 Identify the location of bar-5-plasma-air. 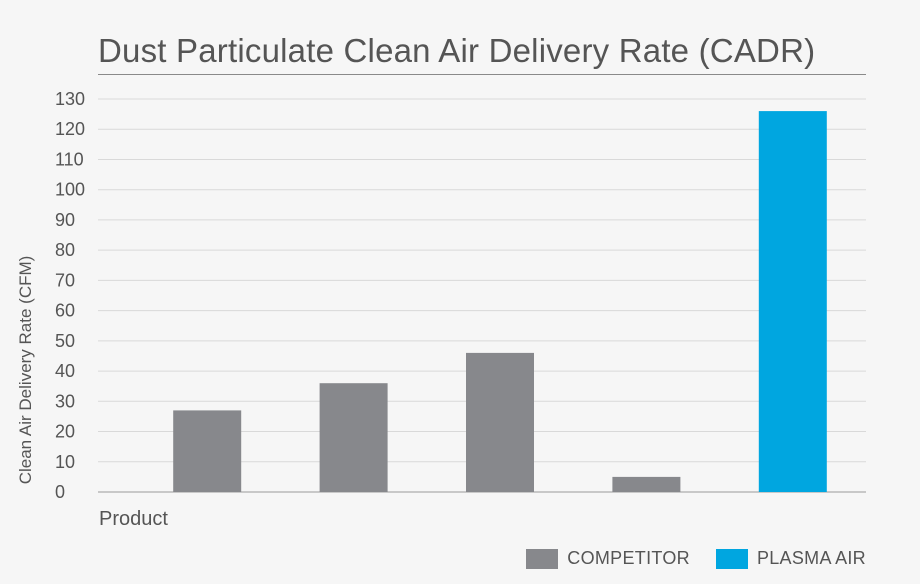
(792, 301).